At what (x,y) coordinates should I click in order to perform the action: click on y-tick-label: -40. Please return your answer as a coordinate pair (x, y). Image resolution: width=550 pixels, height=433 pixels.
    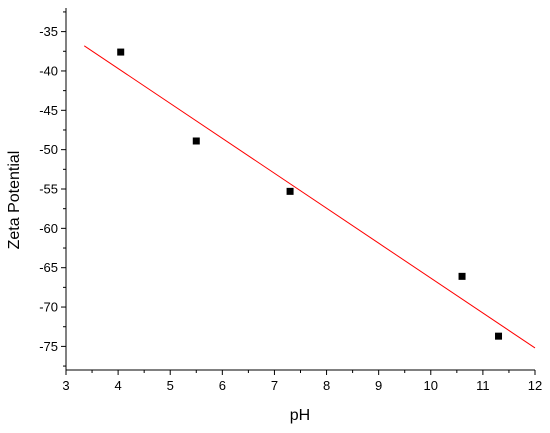
    Looking at the image, I should click on (48, 70).